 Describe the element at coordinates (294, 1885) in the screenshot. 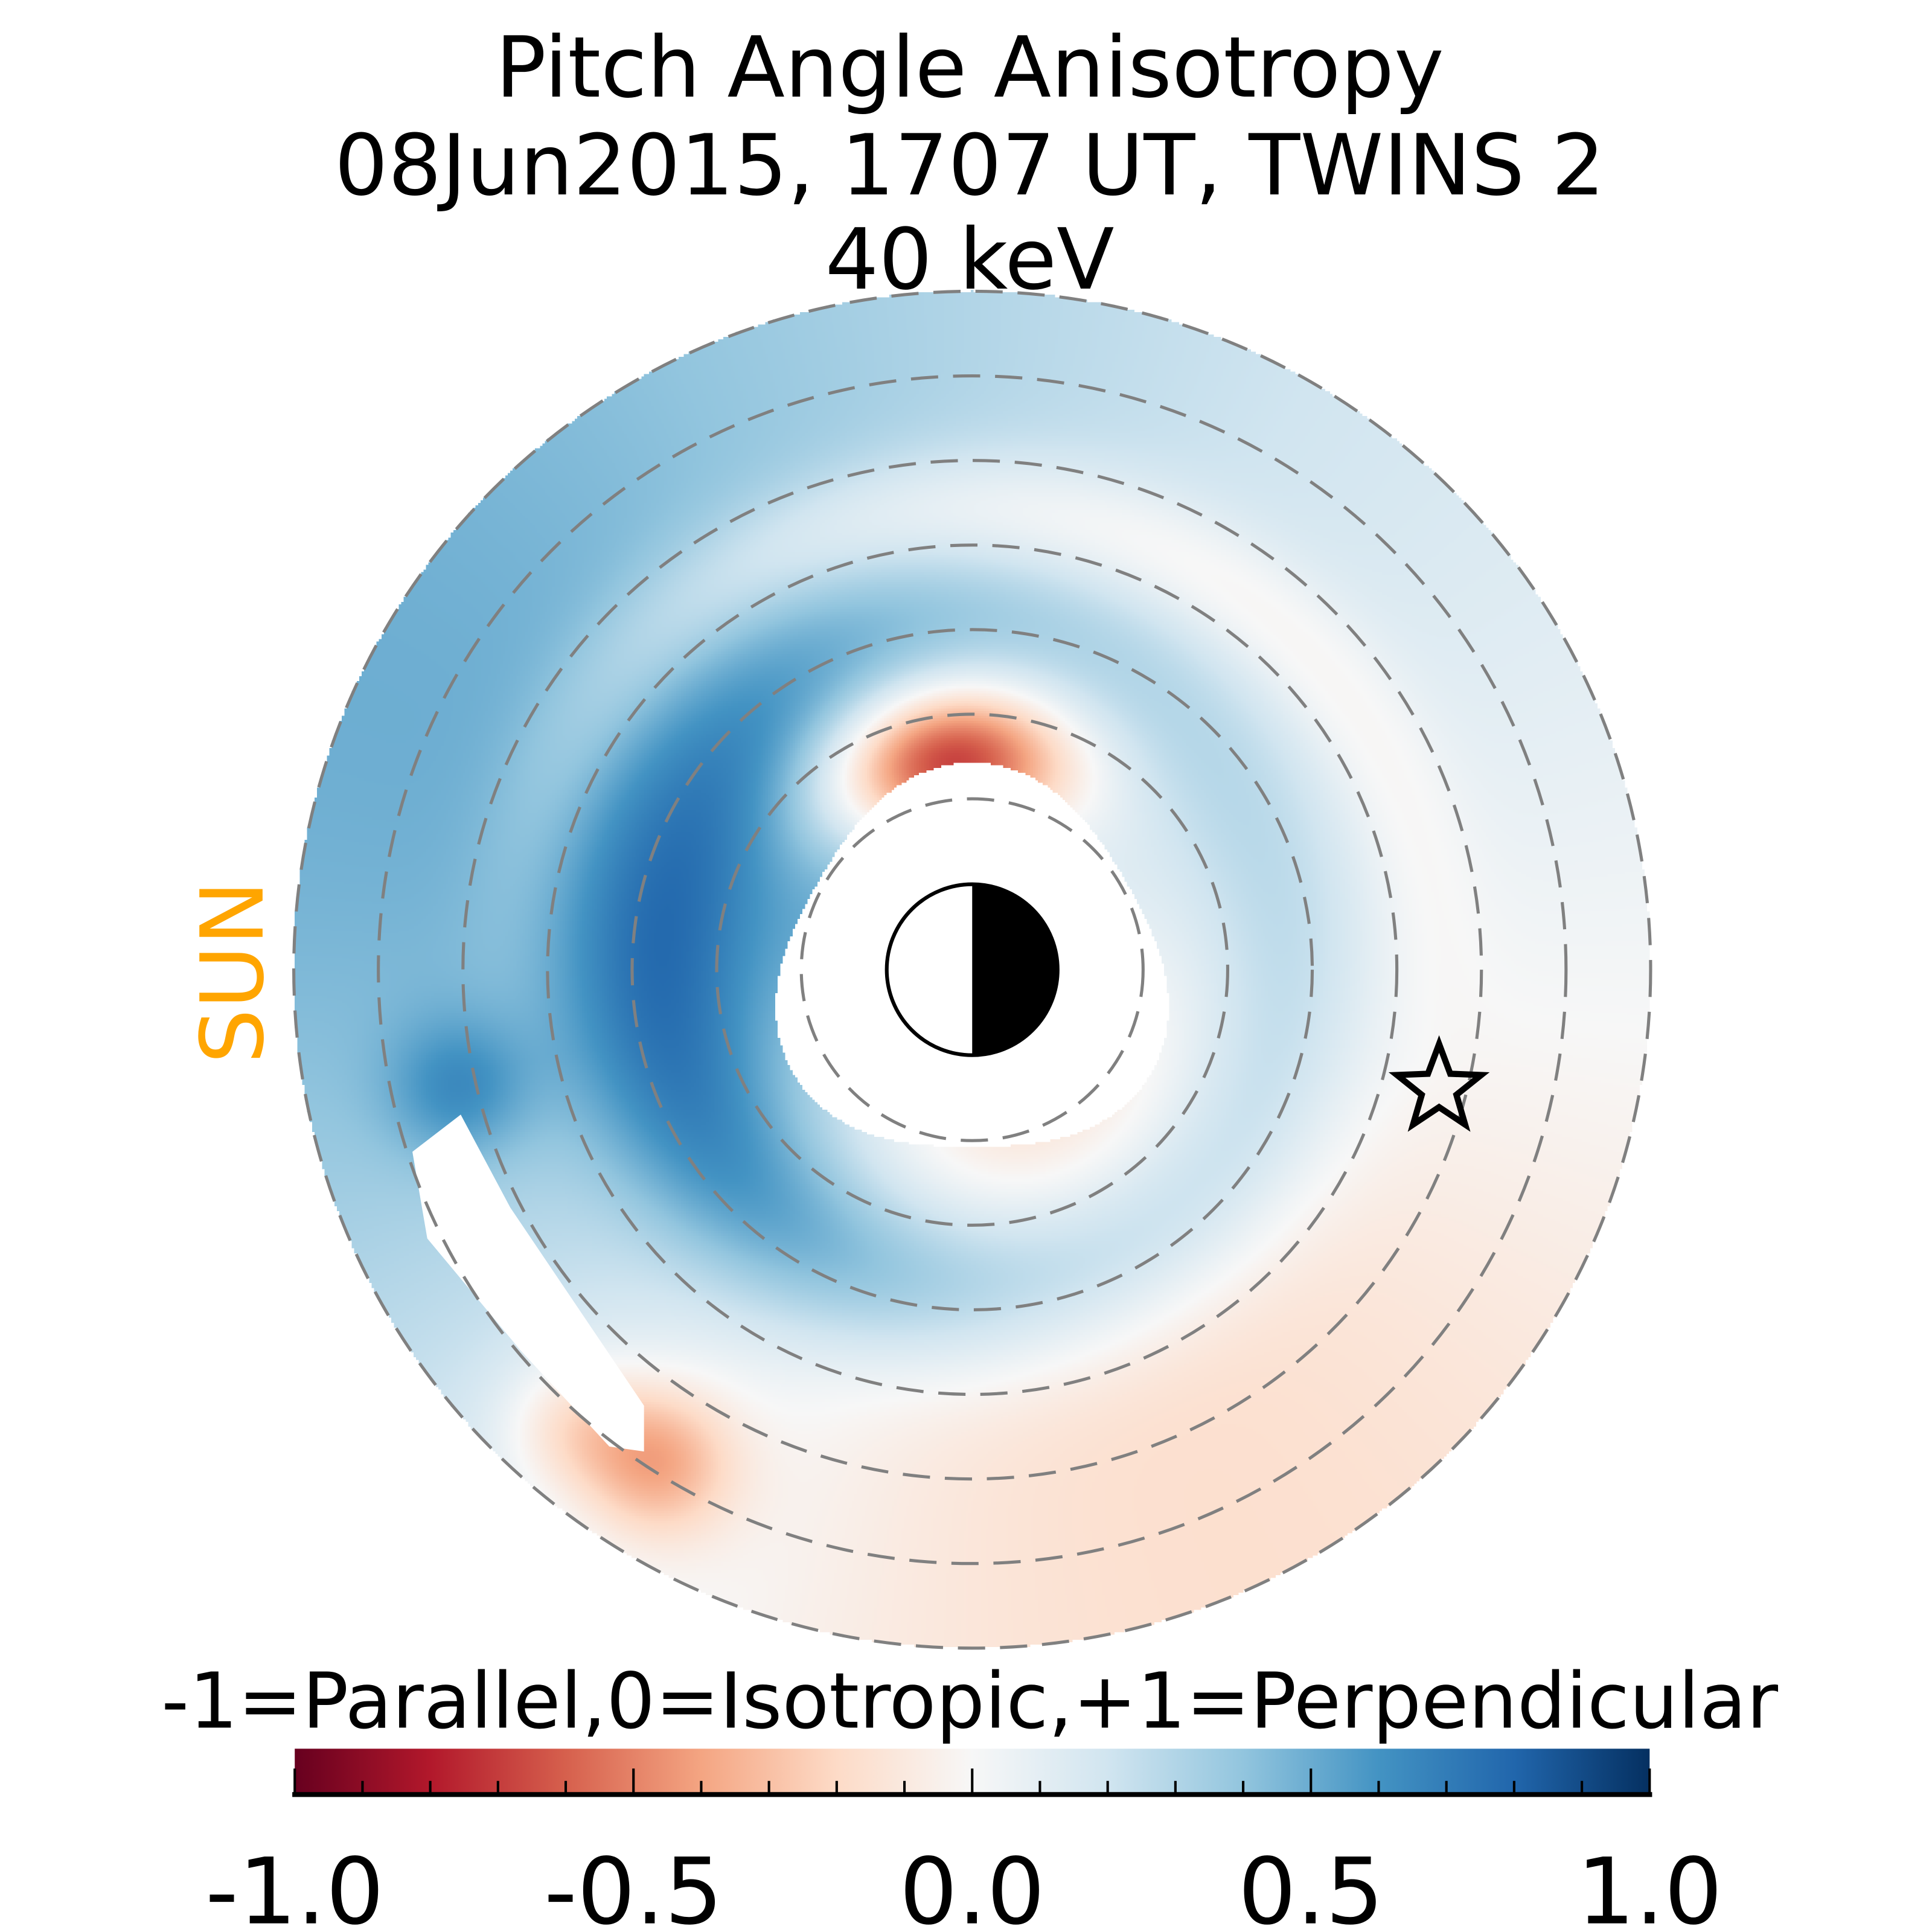

I see `colorbar-tick-label: -1.0` at that location.